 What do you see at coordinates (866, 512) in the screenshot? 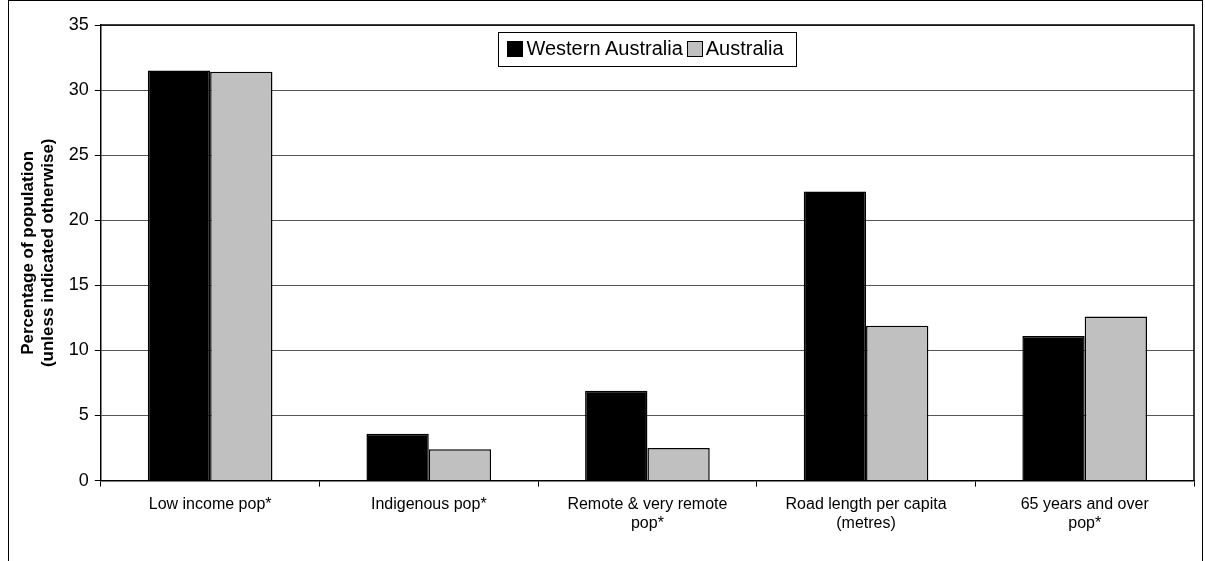
I see `x-tick-label: Road length per capita (metres)` at bounding box center [866, 512].